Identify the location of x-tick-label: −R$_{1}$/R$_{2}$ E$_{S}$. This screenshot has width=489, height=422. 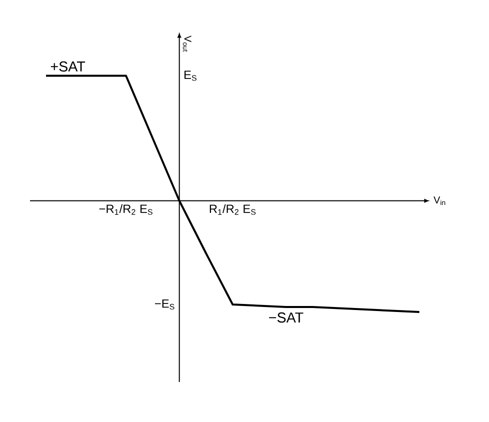
(125, 209).